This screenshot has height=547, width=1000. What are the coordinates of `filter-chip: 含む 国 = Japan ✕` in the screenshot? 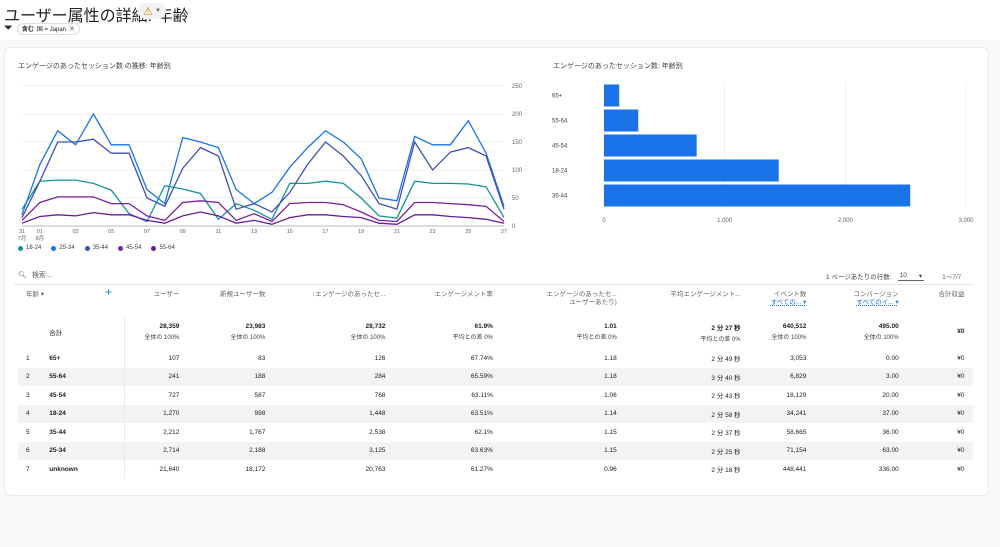 It's located at (48, 28).